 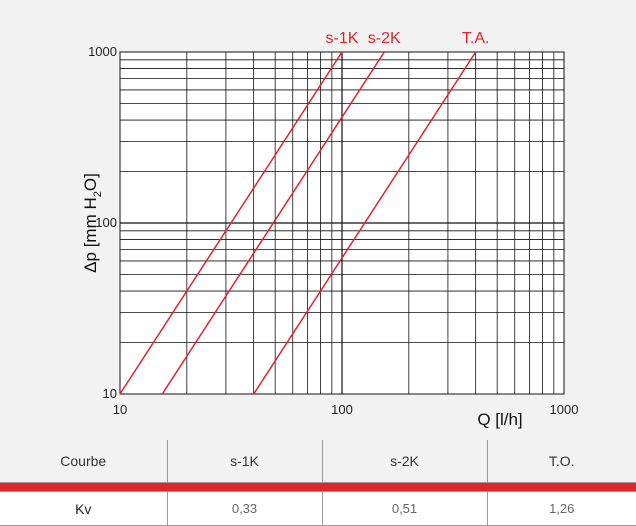 I want to click on y-axis-title: Δp [mm H2O], so click(x=92, y=223).